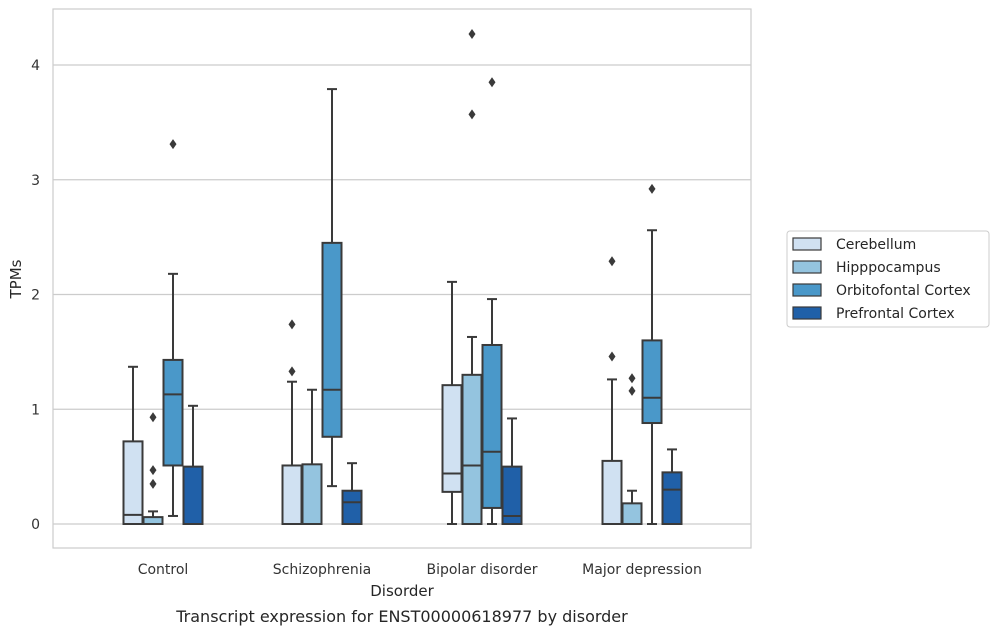  I want to click on y-tick-label: 3, so click(35, 181).